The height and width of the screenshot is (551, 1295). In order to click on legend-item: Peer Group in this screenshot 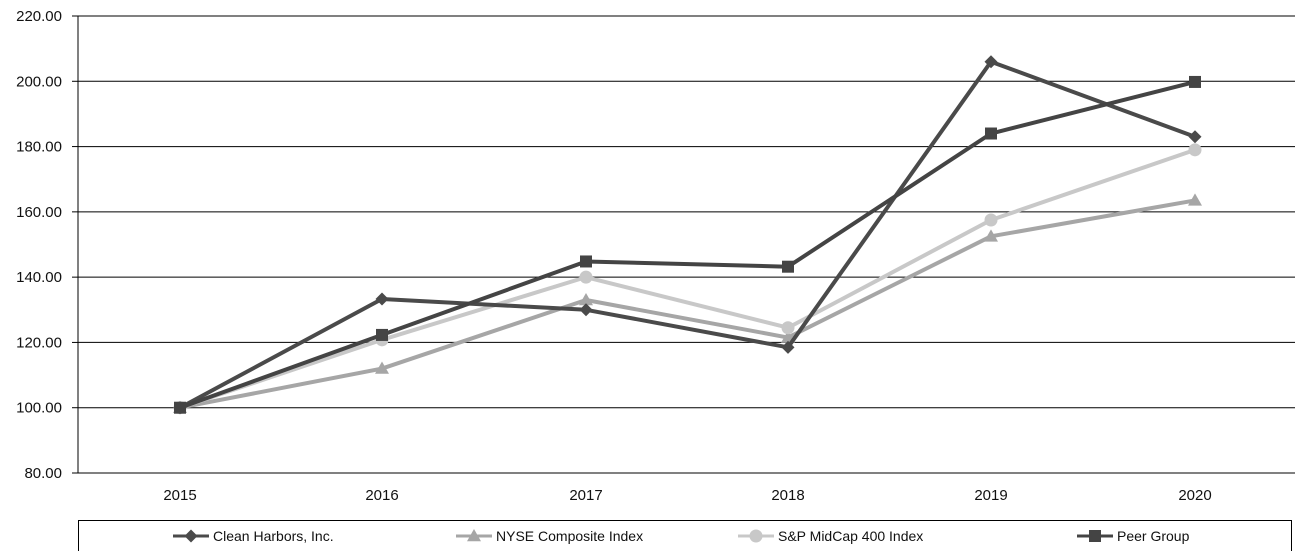, I will do `click(1133, 536)`.